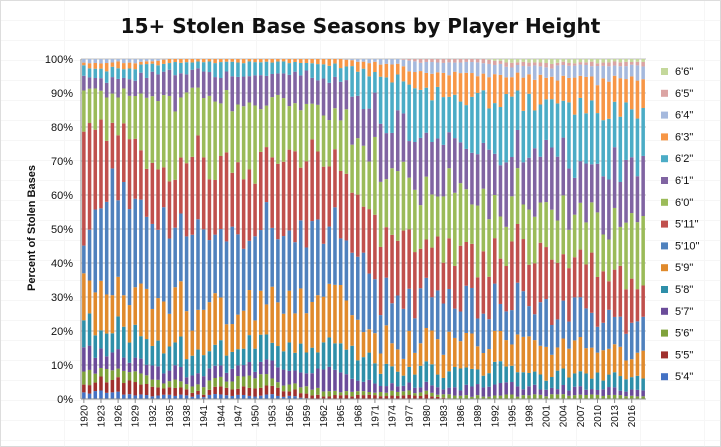 Image resolution: width=721 pixels, height=447 pixels. Describe the element at coordinates (664, 159) in the screenshot. I see `legend-swatch` at that location.